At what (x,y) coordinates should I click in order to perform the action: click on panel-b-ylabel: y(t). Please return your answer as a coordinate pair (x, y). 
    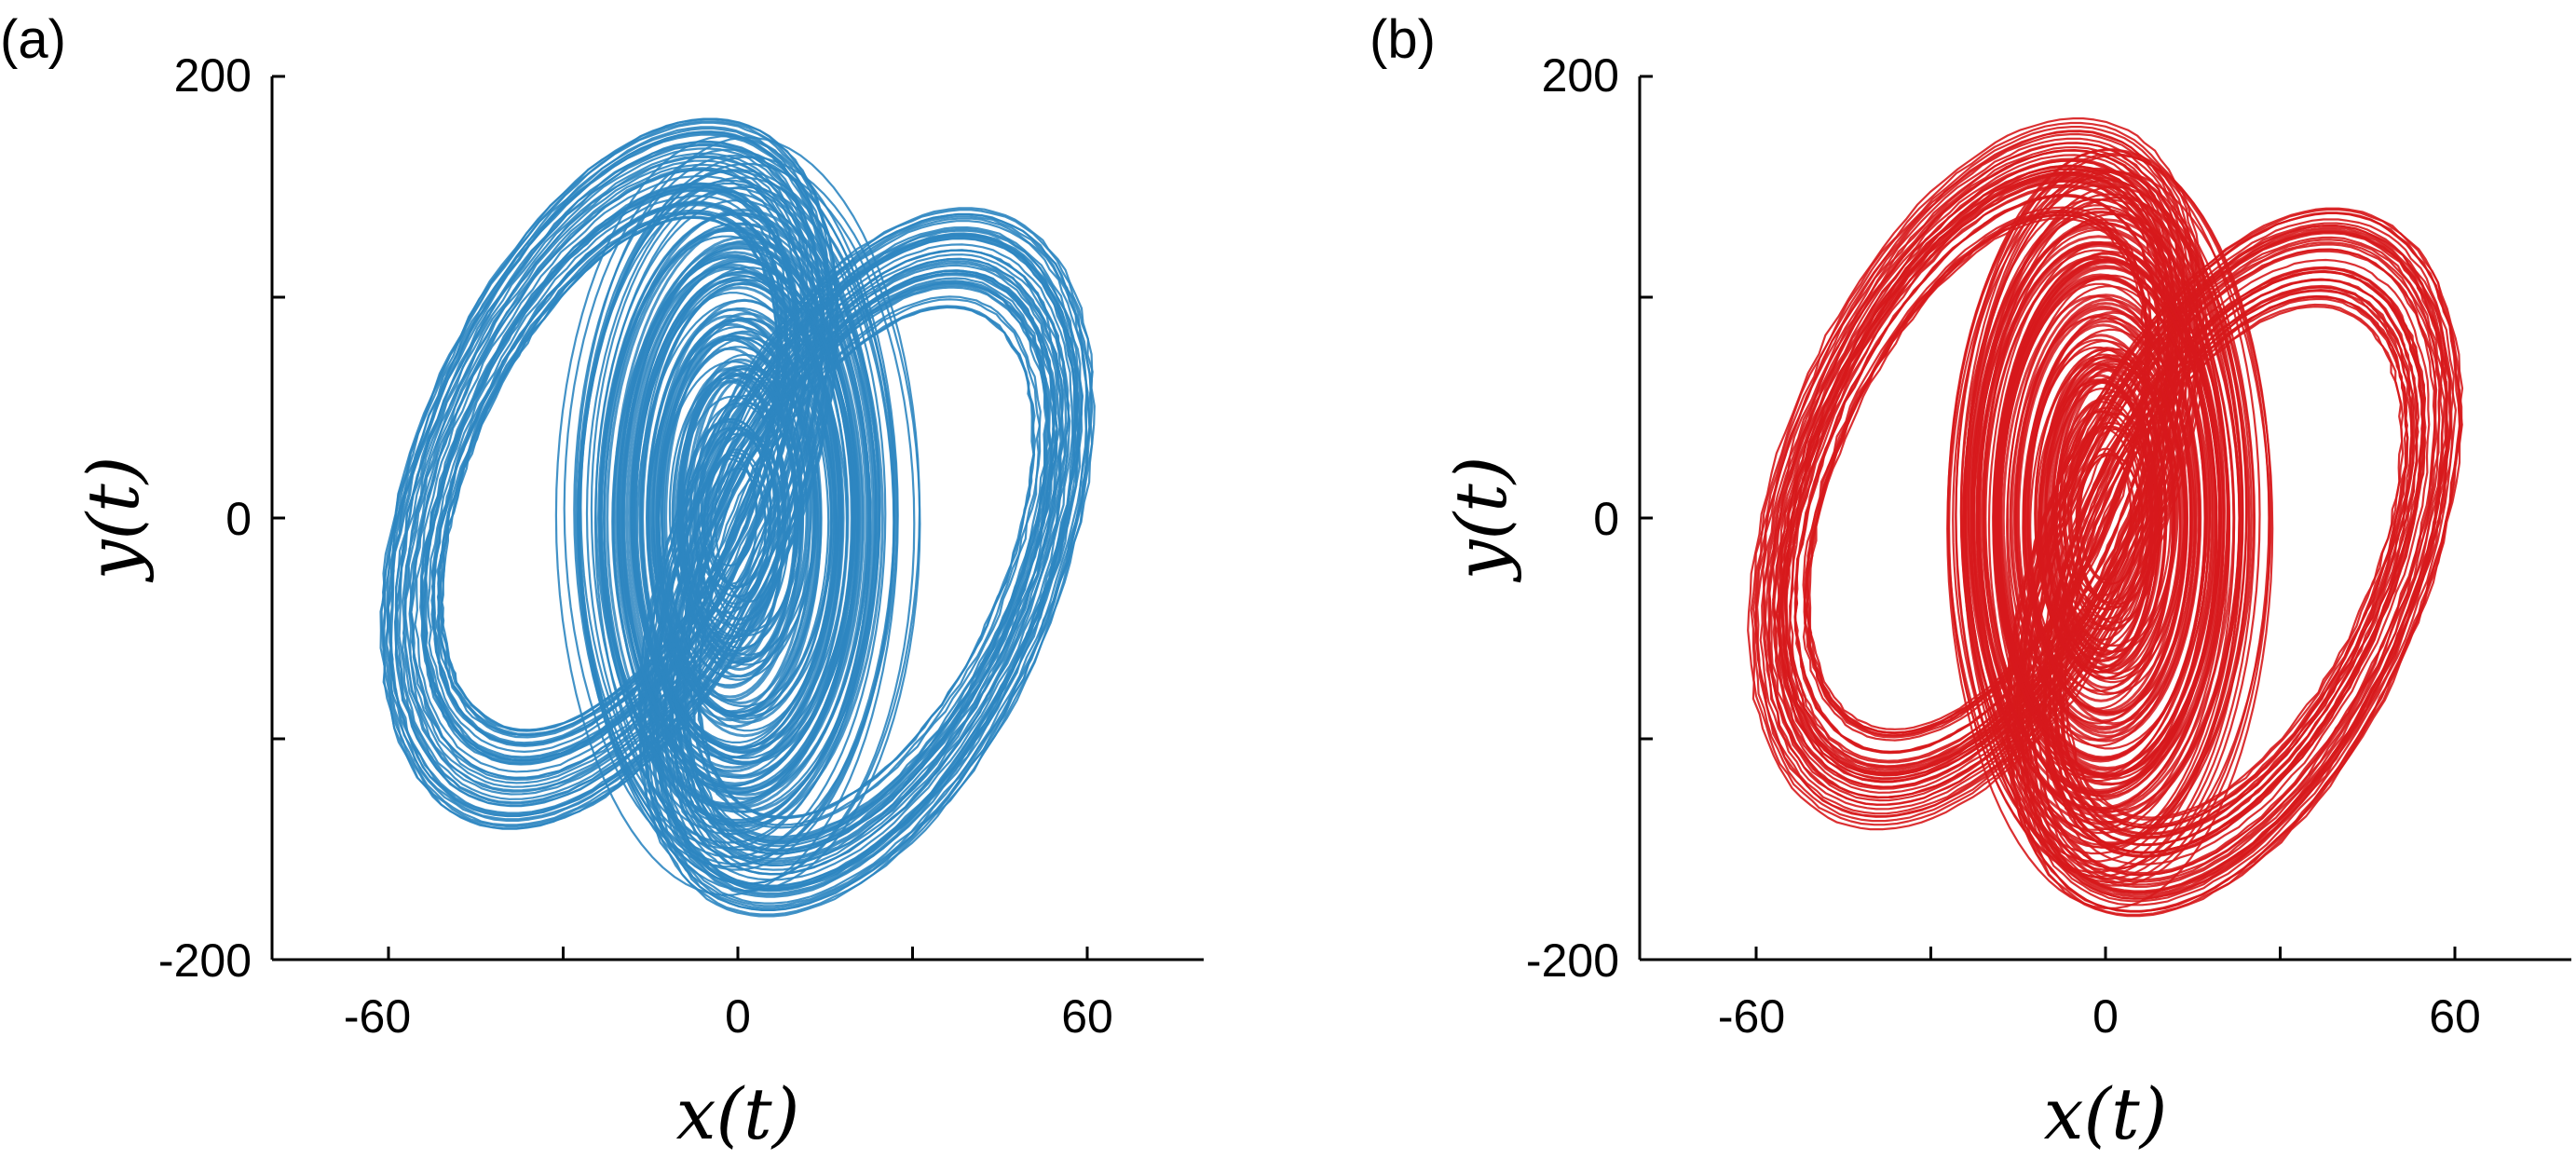
    Looking at the image, I should click on (1480, 520).